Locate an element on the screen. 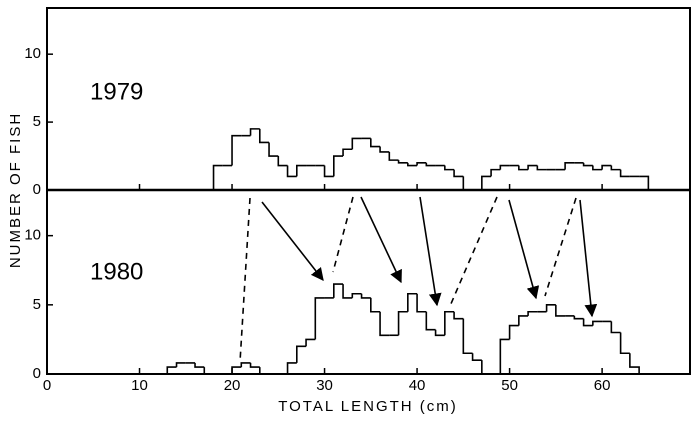 This screenshot has width=700, height=421. x-tick-label: 0 is located at coordinates (47, 385).